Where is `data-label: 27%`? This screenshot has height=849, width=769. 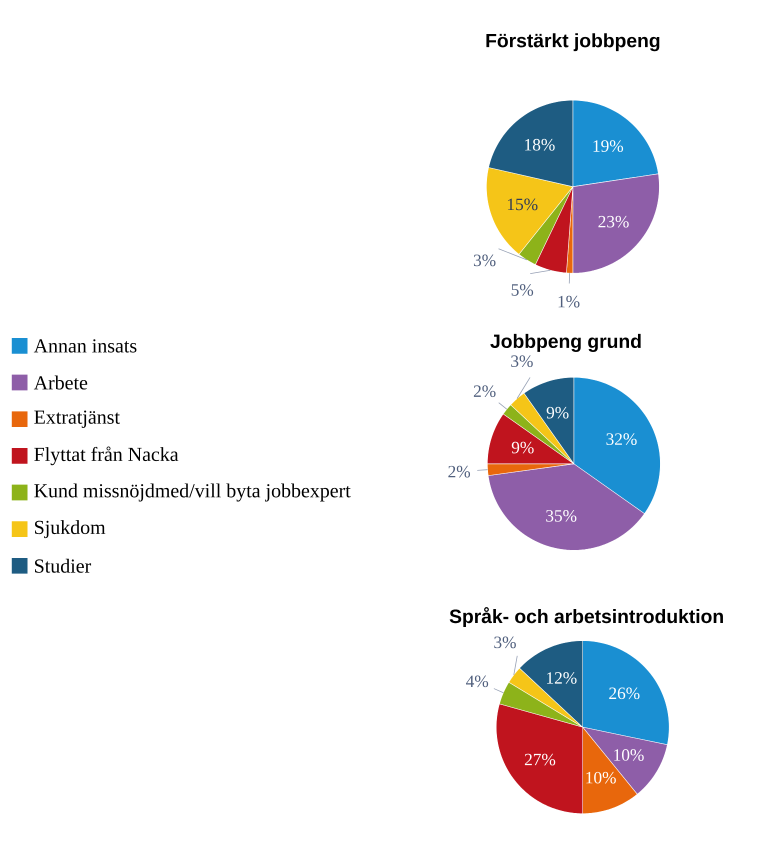
data-label: 27% is located at coordinates (540, 760).